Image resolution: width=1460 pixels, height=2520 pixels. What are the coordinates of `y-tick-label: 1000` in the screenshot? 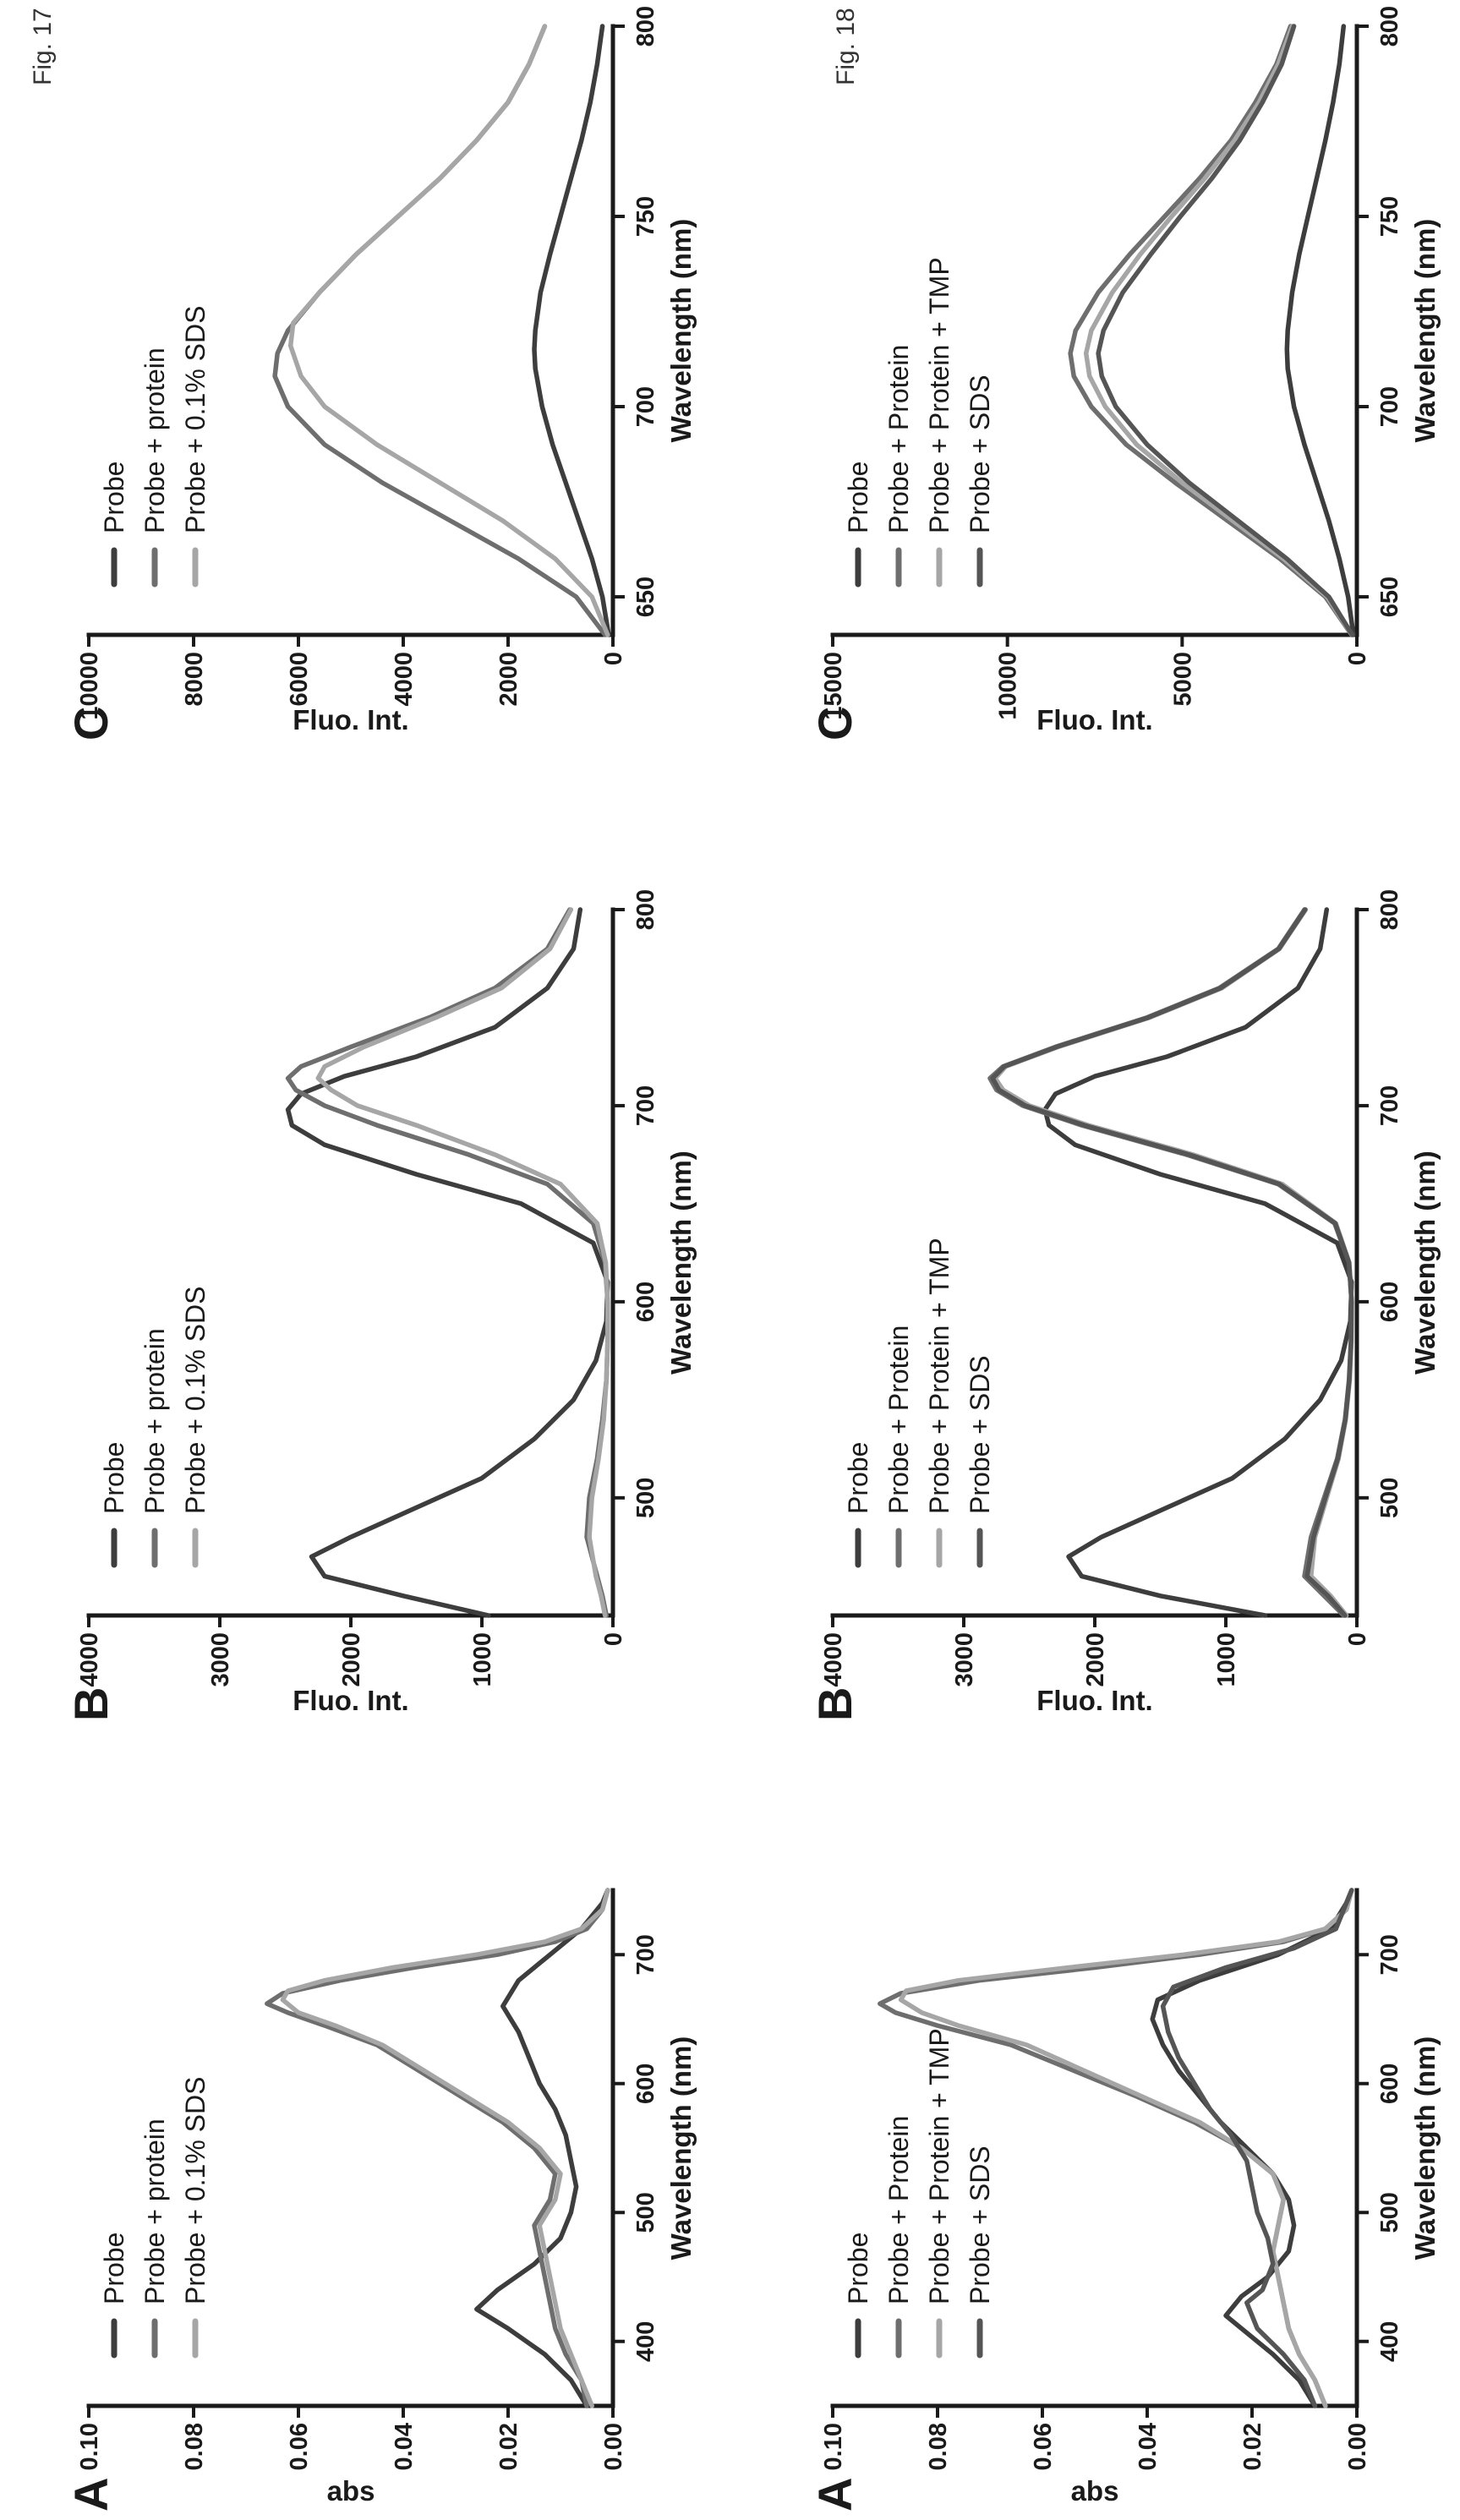 It's located at (1226, 1659).